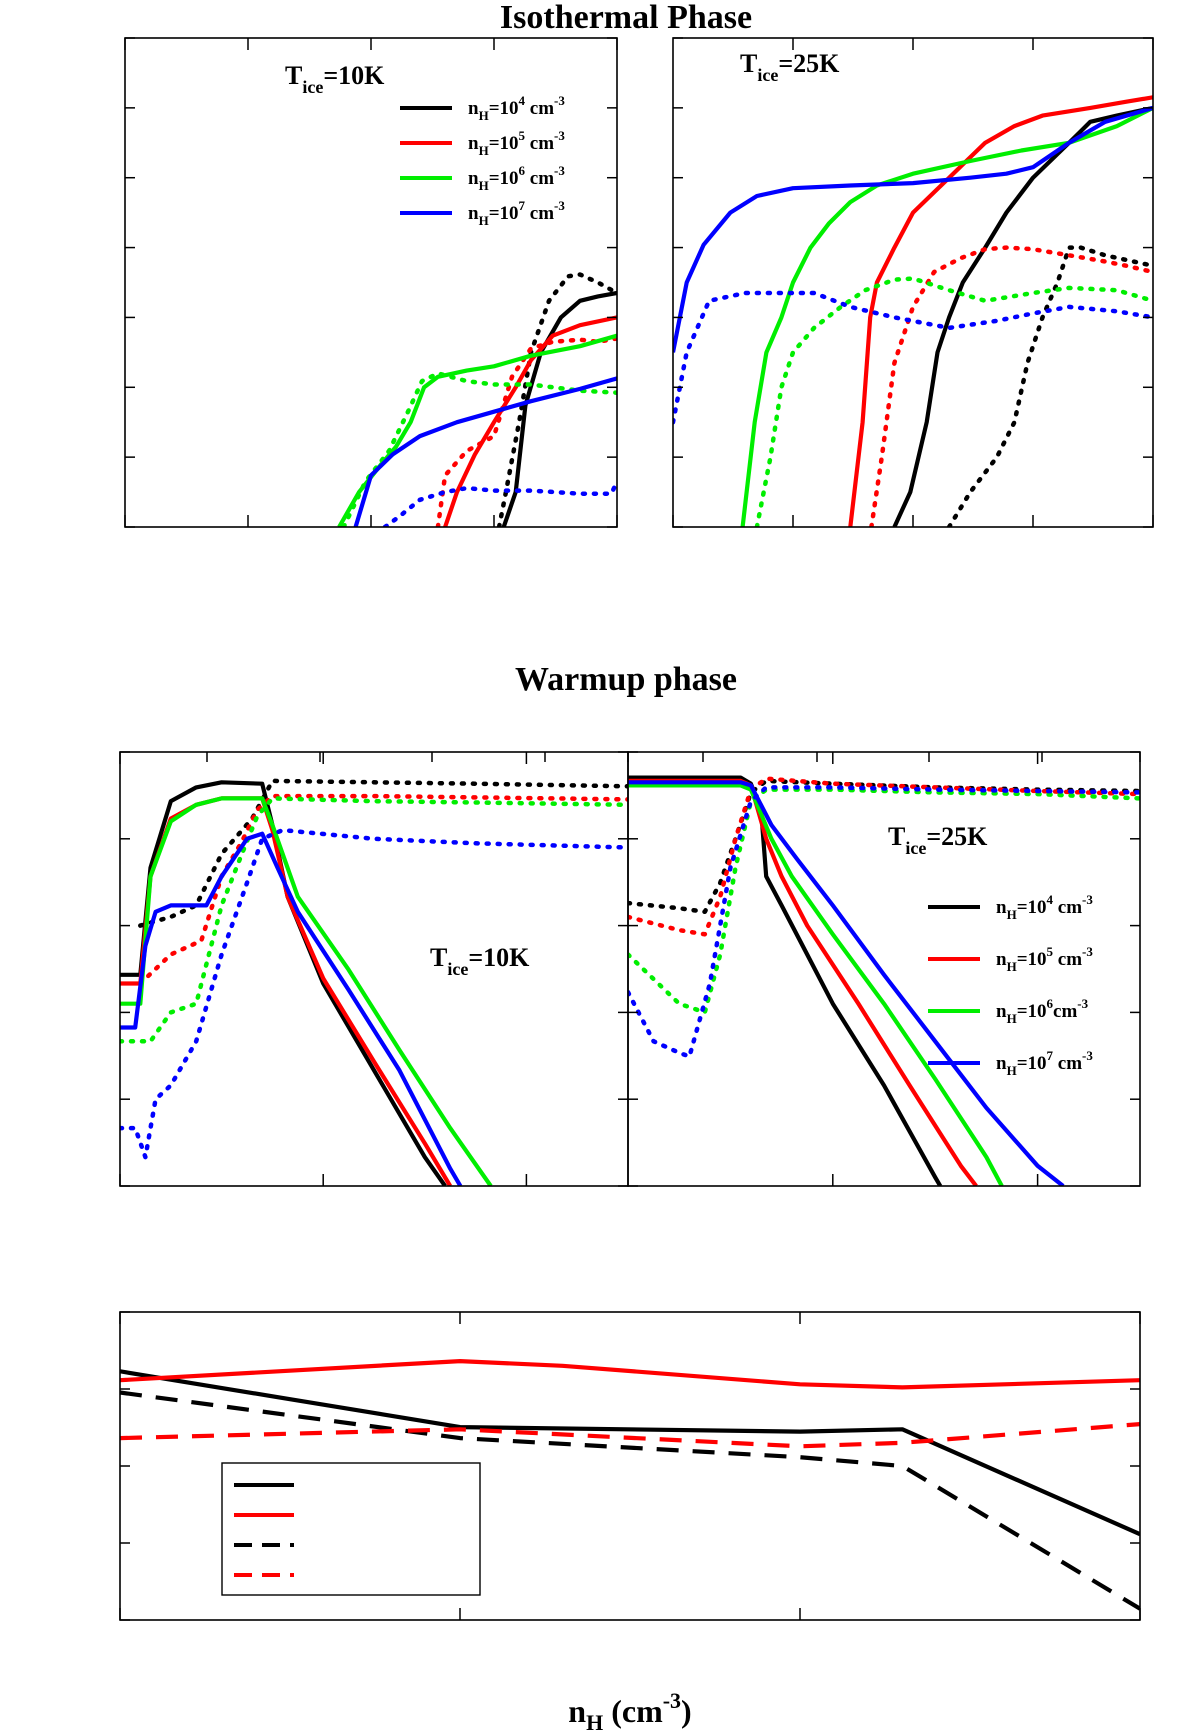 The image size is (1200, 1736). I want to click on legend-label-4: nH=107 cm-3, so click(516, 213).